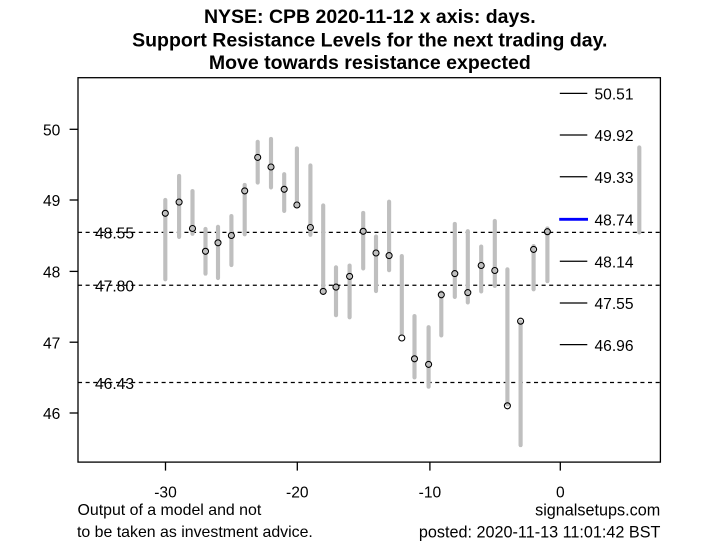 This screenshot has height=560, width=701. What do you see at coordinates (614, 263) in the screenshot?
I see `svg-text: 48.14` at bounding box center [614, 263].